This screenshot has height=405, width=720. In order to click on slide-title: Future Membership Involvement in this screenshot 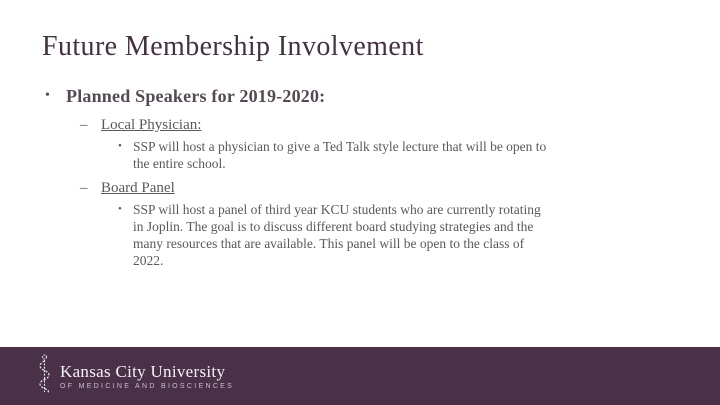, I will do `click(233, 46)`.